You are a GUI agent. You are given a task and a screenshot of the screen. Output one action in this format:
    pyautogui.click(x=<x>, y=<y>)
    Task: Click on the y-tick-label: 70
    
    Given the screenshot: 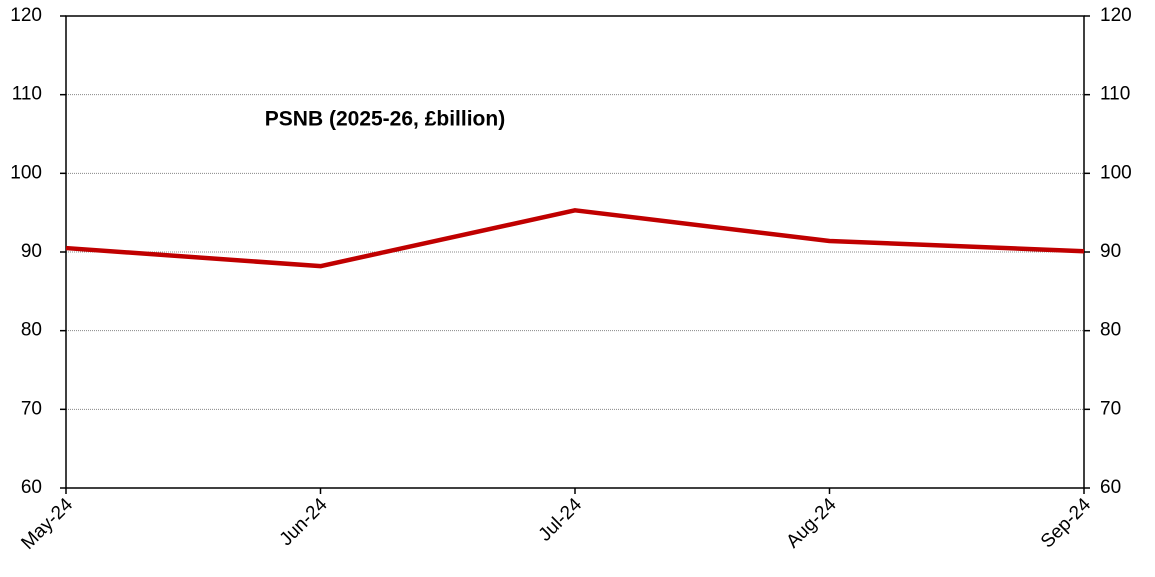 What is the action you would take?
    pyautogui.click(x=31, y=408)
    